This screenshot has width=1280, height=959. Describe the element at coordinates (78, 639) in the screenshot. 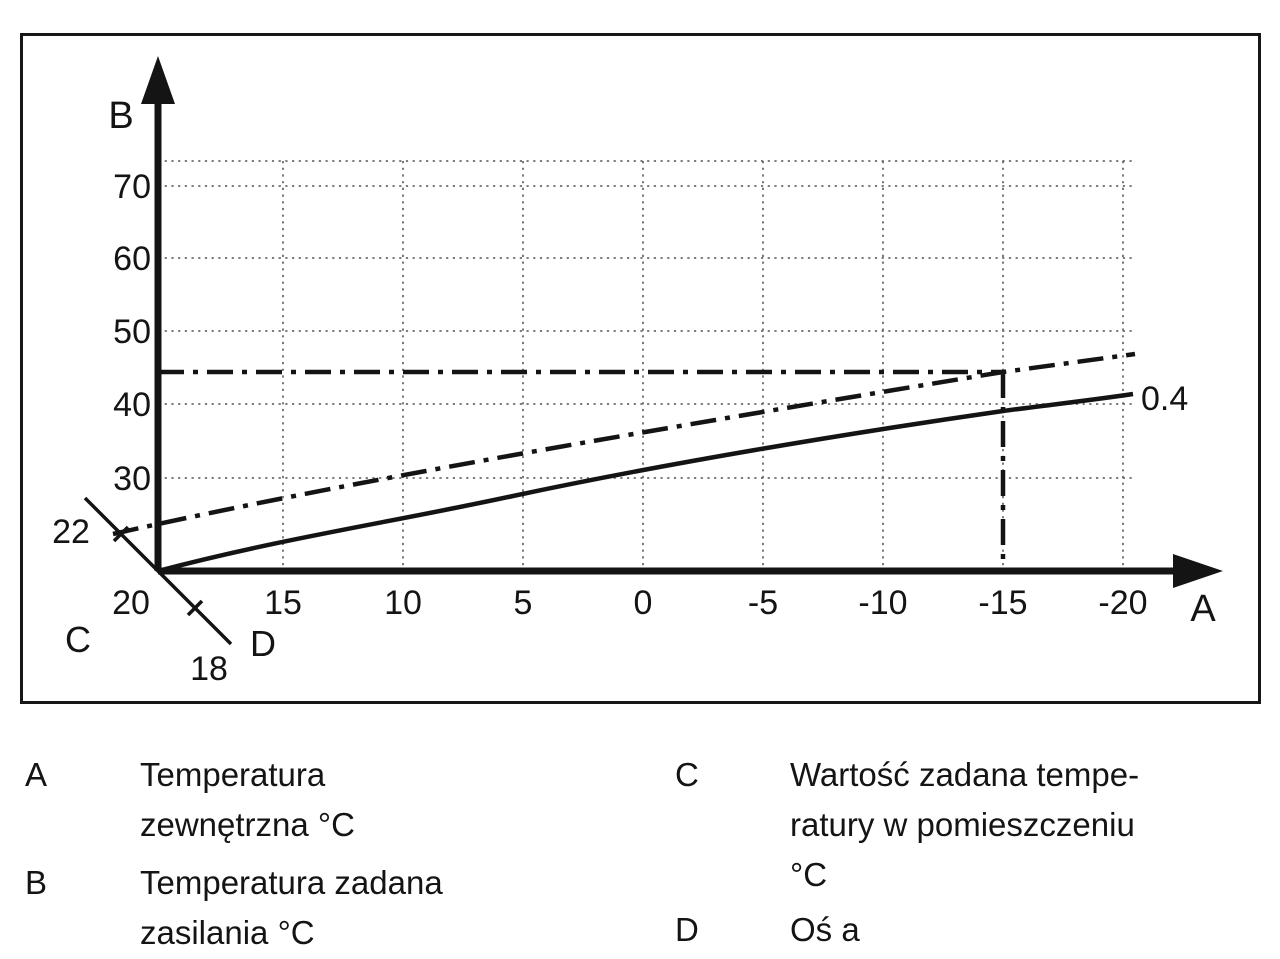

I see `c-axis-label: C` at that location.